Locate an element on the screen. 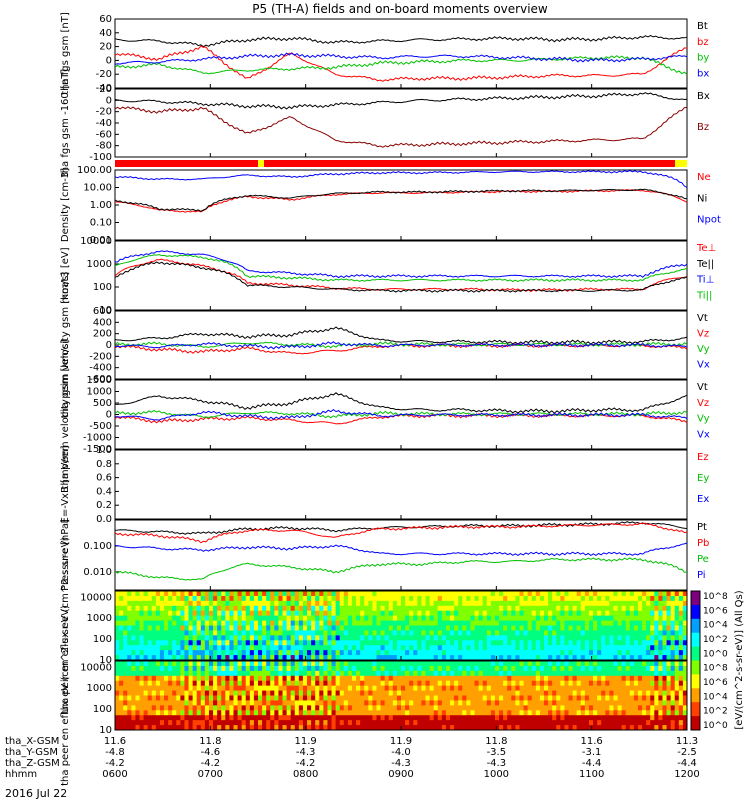  colorbar-swatch is located at coordinates (695, 653).